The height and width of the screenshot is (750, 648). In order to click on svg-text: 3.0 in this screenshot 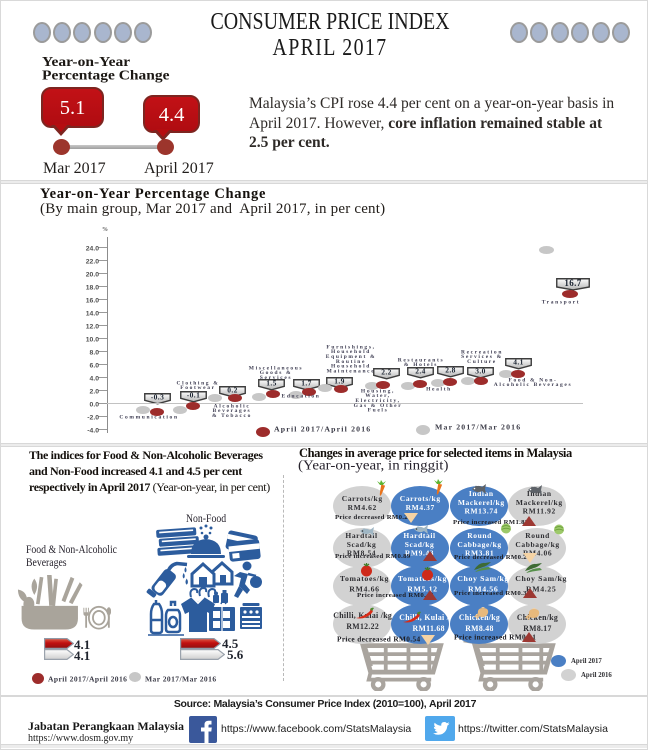, I will do `click(480, 371)`.